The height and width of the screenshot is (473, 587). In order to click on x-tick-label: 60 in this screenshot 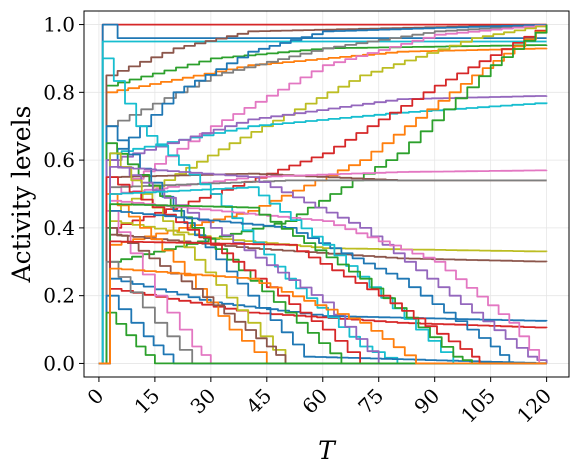, I will do `click(314, 401)`.